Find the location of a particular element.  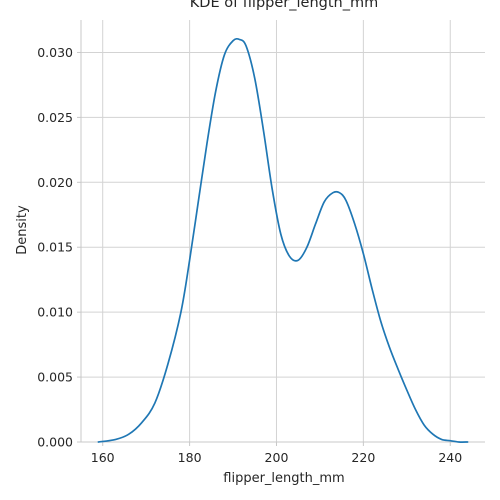

y-tick-label: 0.025 is located at coordinates (55, 117).